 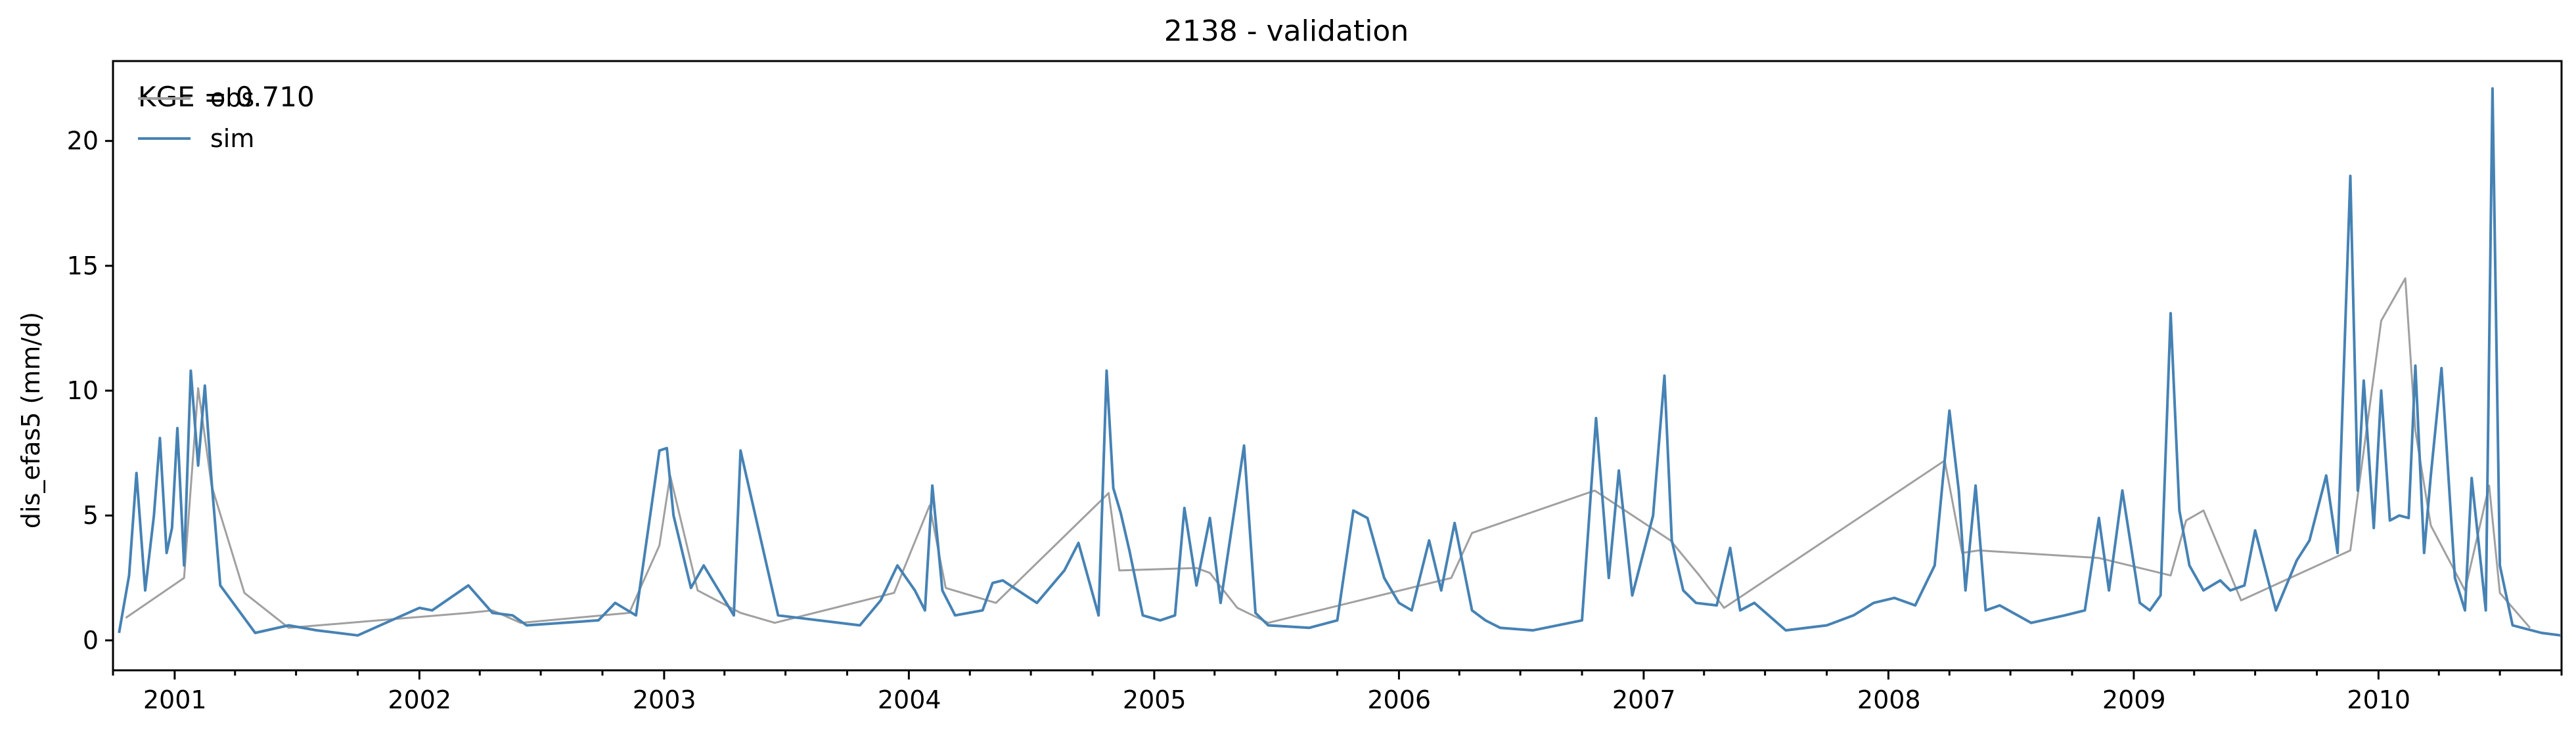 I want to click on legend: obs sim, so click(x=196, y=118).